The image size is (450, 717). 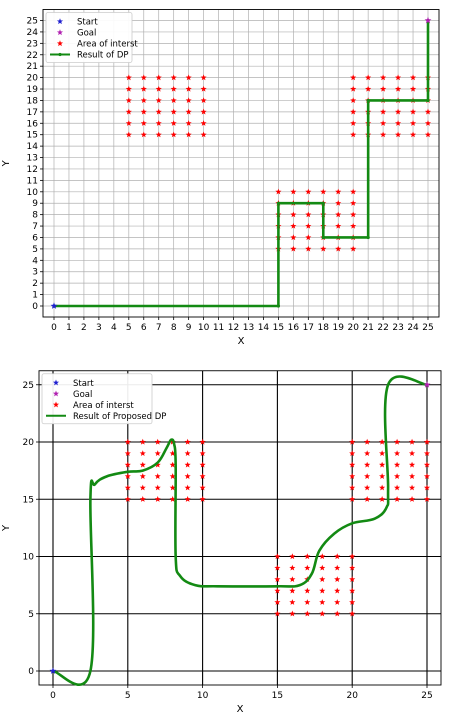 I want to click on x-tick-label: 9, so click(x=189, y=328).